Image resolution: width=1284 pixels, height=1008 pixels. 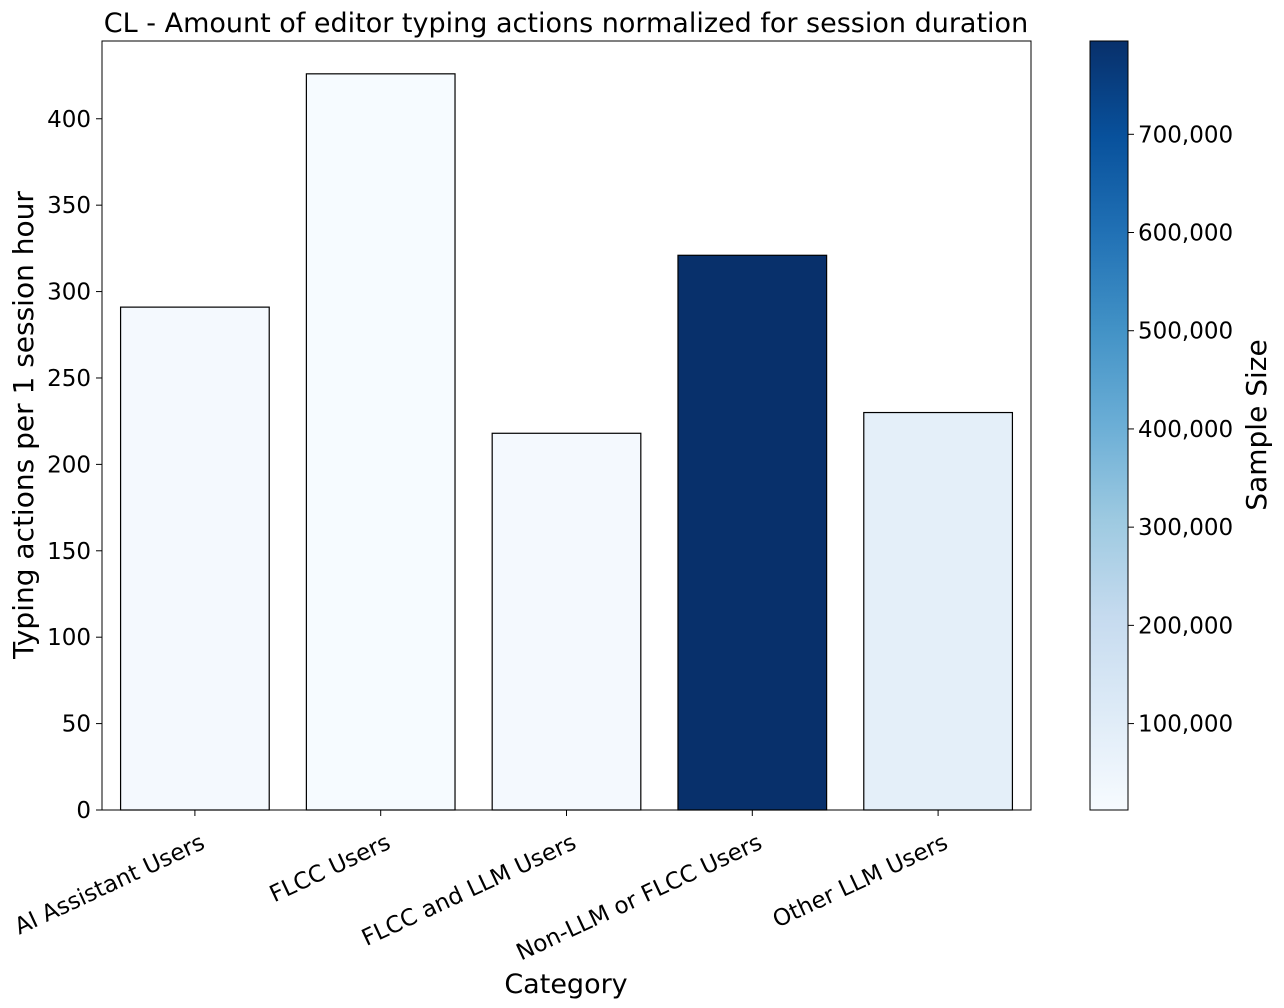 What do you see at coordinates (1185, 332) in the screenshot?
I see `colorbar-tick-label: 500,000` at bounding box center [1185, 332].